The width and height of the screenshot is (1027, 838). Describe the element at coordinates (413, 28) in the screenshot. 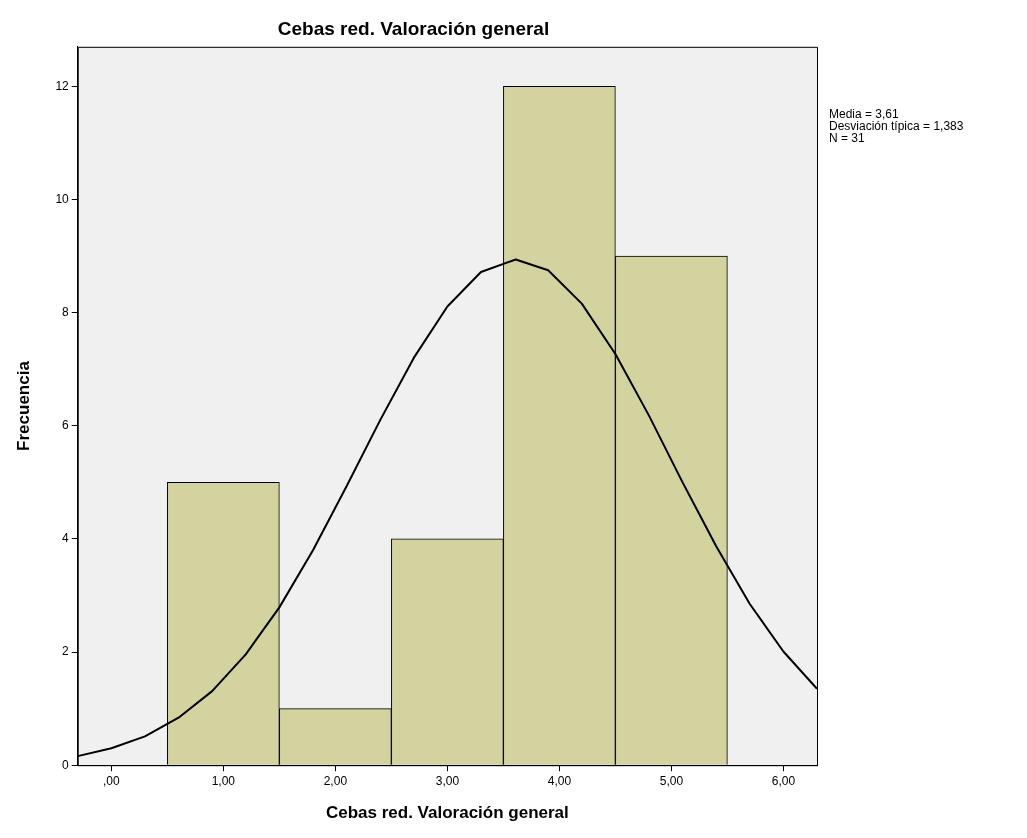

I see `chart-title: Cebas red. Valoración general` at that location.